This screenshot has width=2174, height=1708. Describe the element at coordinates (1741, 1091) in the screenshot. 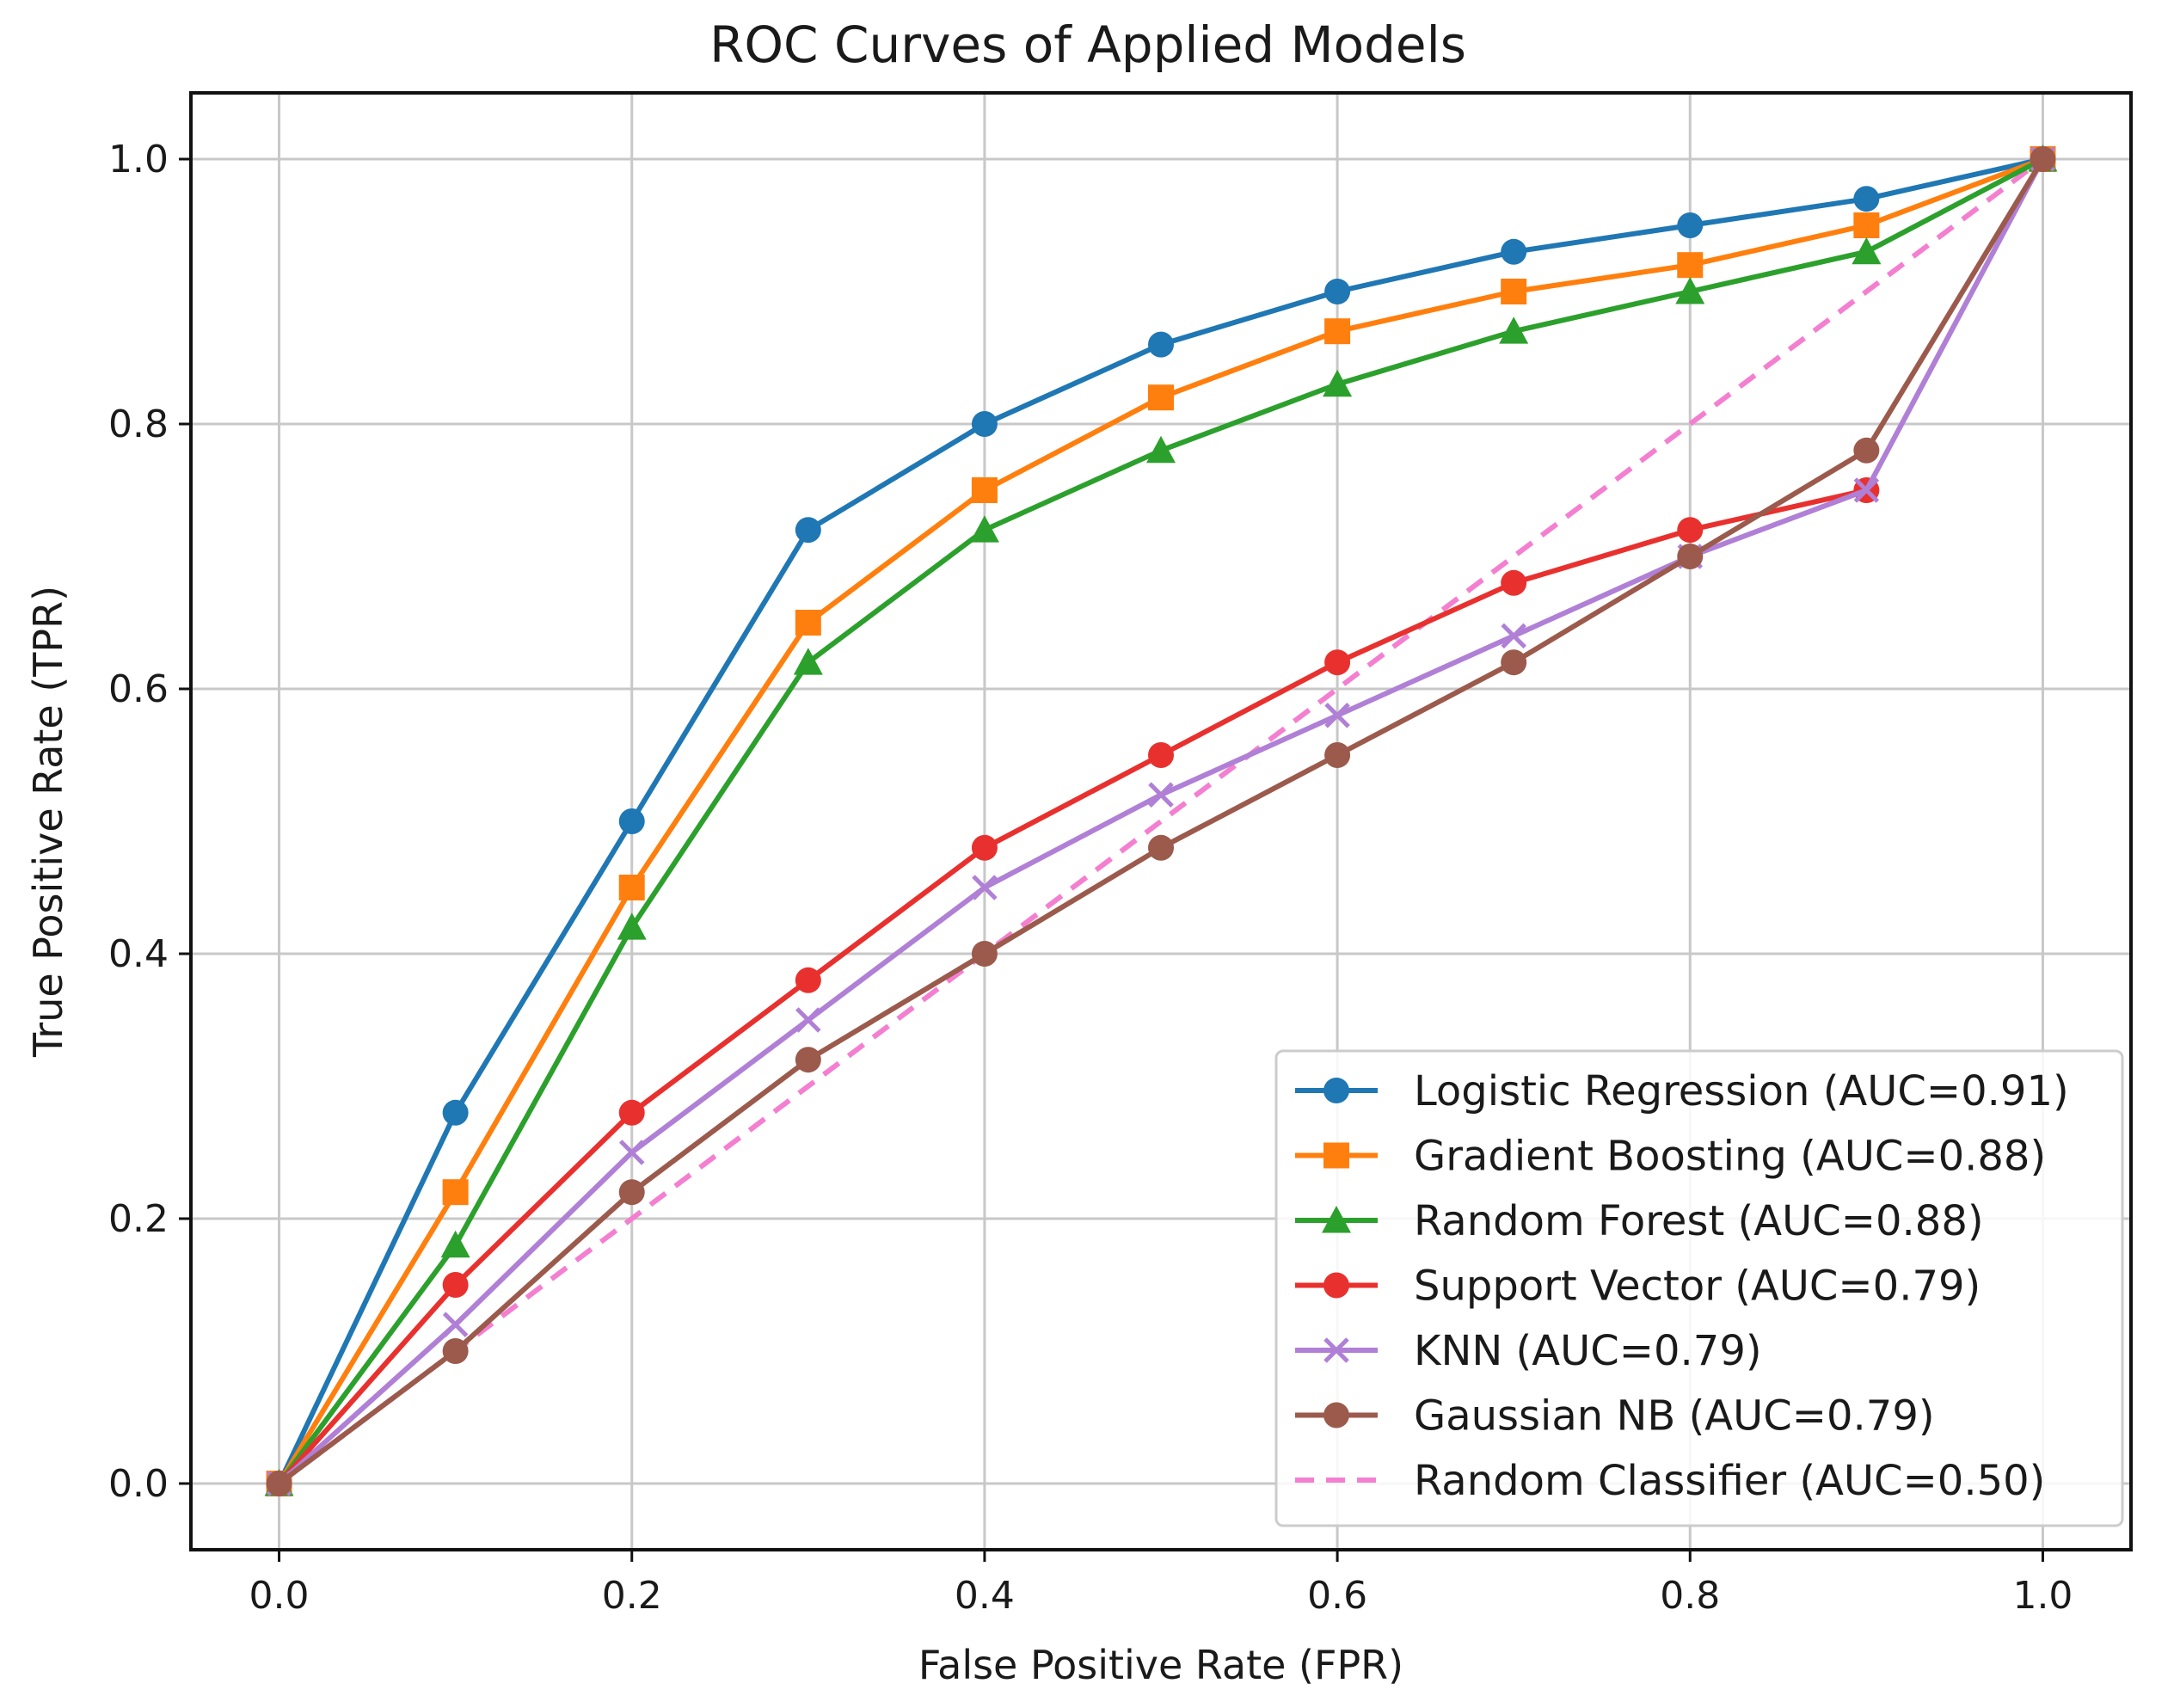

I see `legend-label: Logistic Regression (AUC=0.91)` at that location.